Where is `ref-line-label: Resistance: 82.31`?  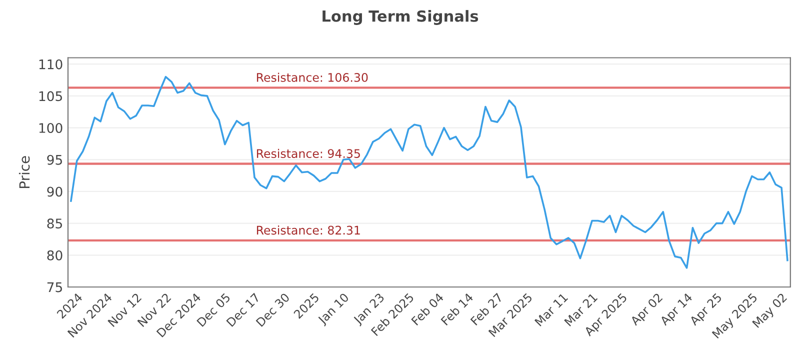 ref-line-label: Resistance: 82.31 is located at coordinates (308, 230).